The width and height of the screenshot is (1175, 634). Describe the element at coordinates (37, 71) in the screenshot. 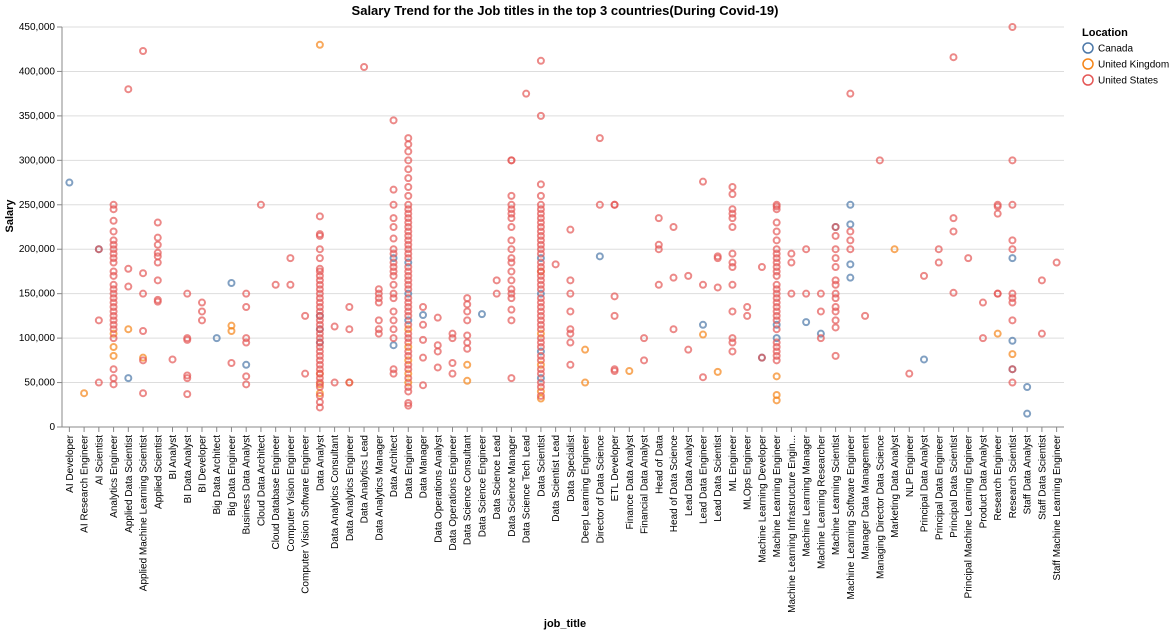

I see `y-tick-label: 400,000` at that location.